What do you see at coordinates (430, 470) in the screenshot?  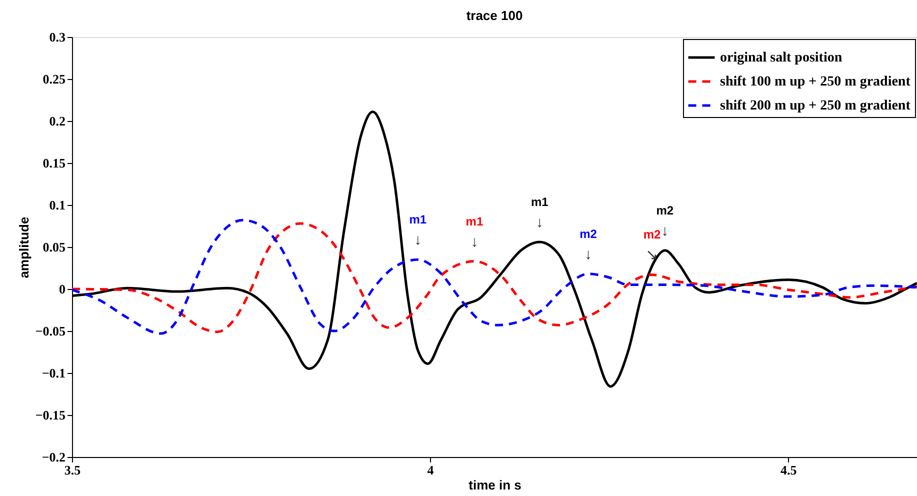 I see `x-tick-label: 4` at bounding box center [430, 470].